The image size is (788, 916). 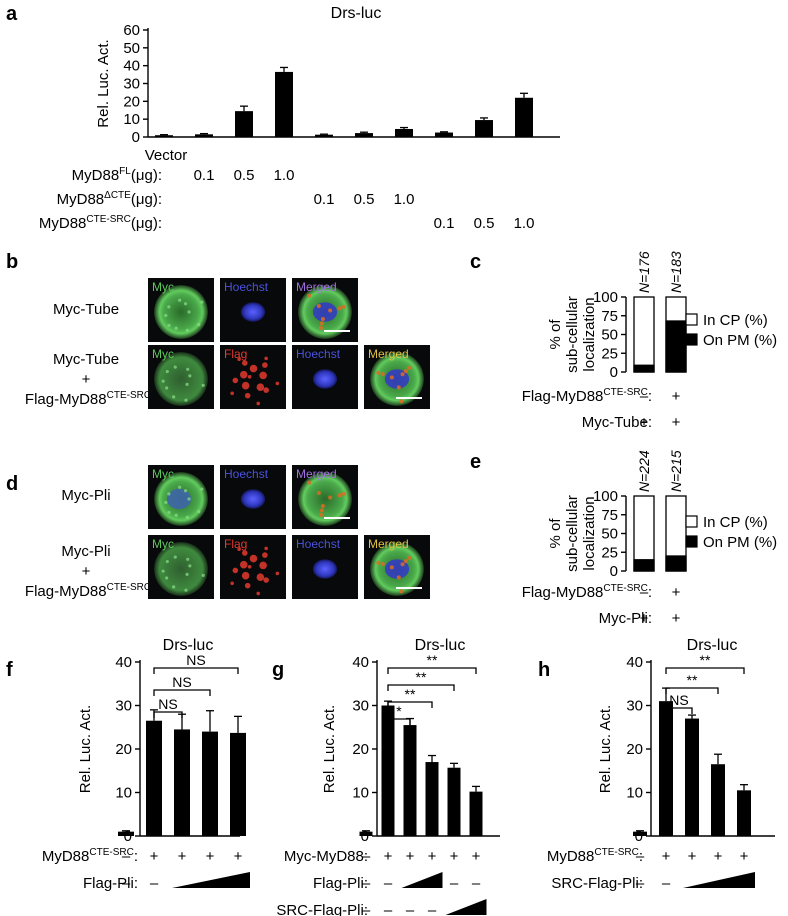 I want to click on channel-label: Myc, so click(x=163, y=354).